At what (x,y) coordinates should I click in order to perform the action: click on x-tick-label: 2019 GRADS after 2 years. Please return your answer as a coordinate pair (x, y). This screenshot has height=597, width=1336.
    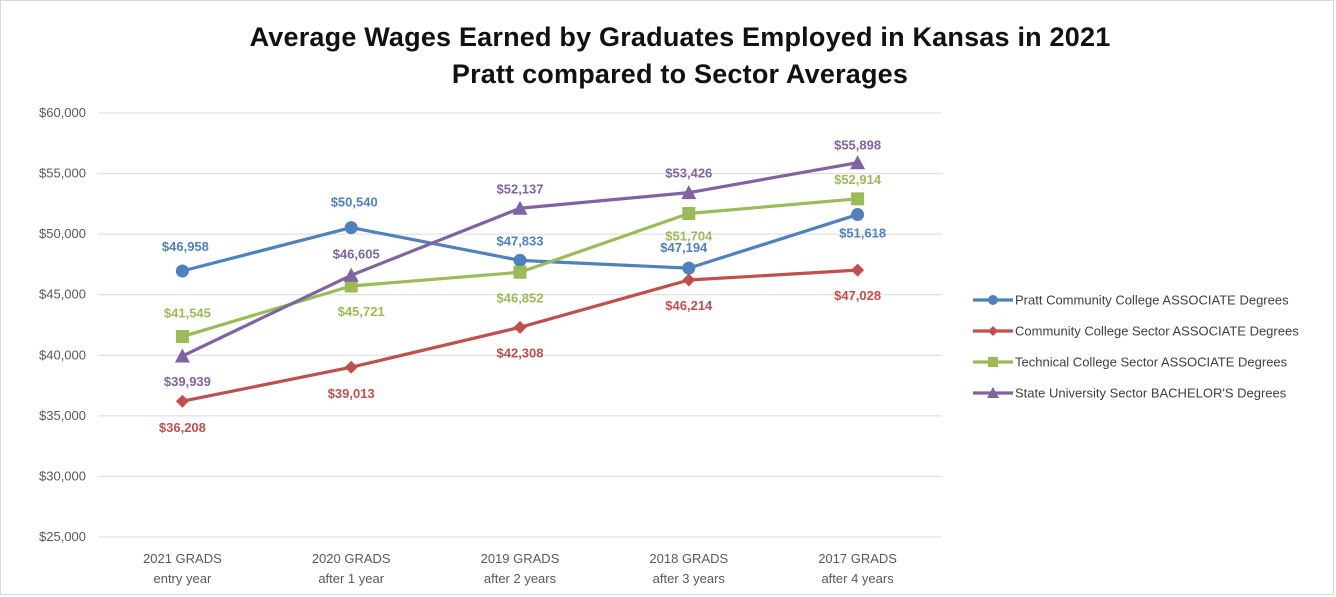
    Looking at the image, I should click on (520, 568).